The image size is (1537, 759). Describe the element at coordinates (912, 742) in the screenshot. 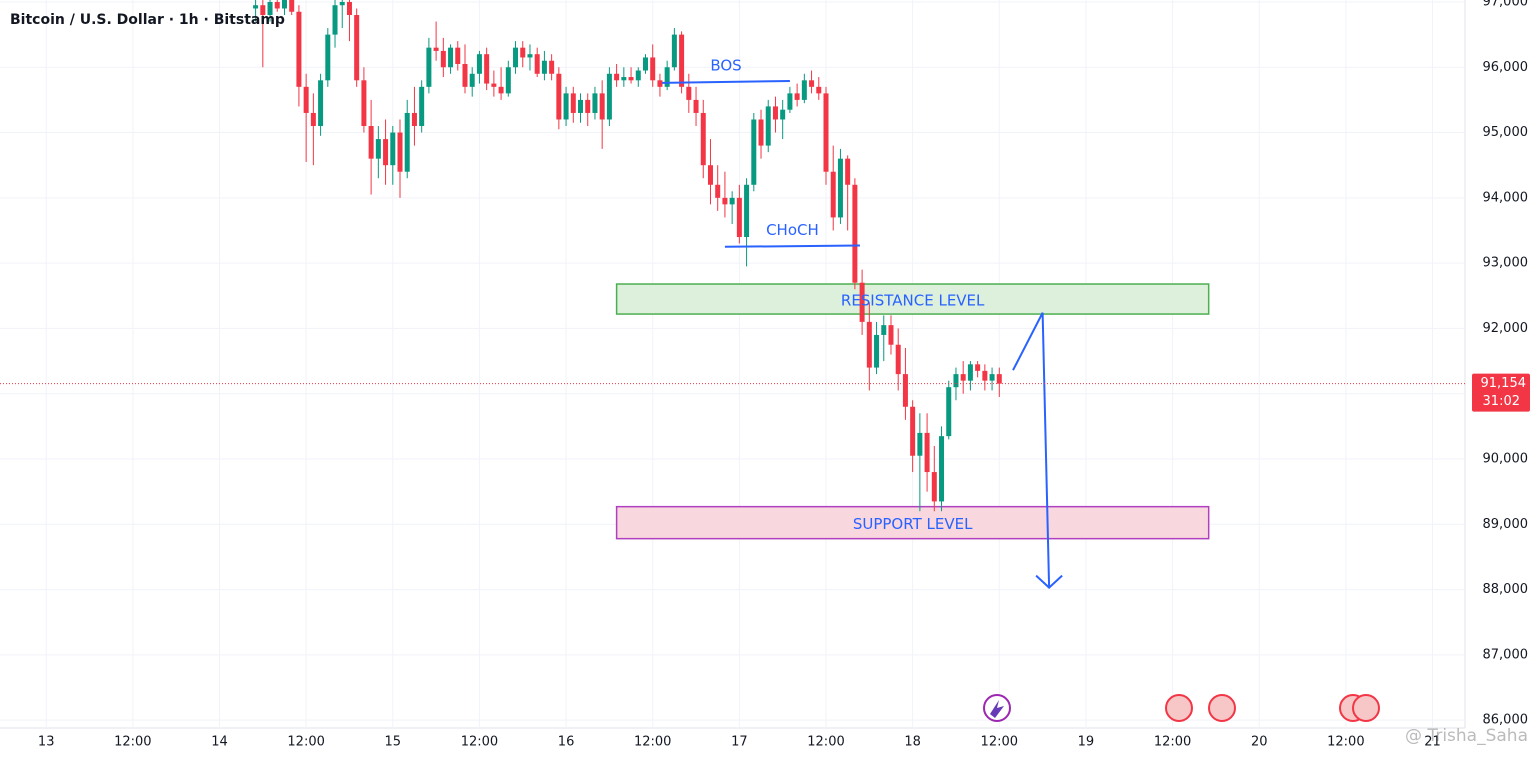

I see `x-tick-label: 18` at that location.